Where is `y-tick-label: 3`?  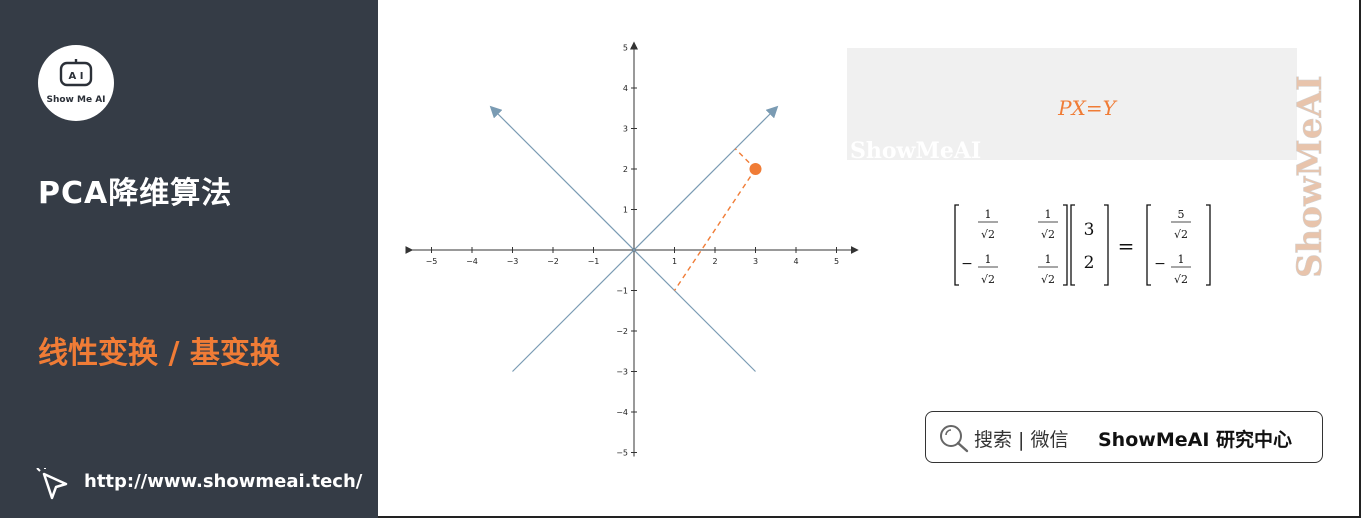 y-tick-label: 3 is located at coordinates (625, 129).